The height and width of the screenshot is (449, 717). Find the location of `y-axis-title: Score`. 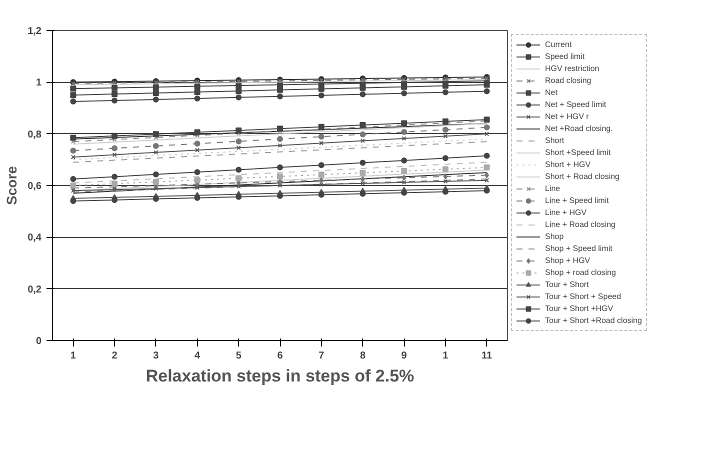

y-axis-title: Score is located at coordinates (12, 185).